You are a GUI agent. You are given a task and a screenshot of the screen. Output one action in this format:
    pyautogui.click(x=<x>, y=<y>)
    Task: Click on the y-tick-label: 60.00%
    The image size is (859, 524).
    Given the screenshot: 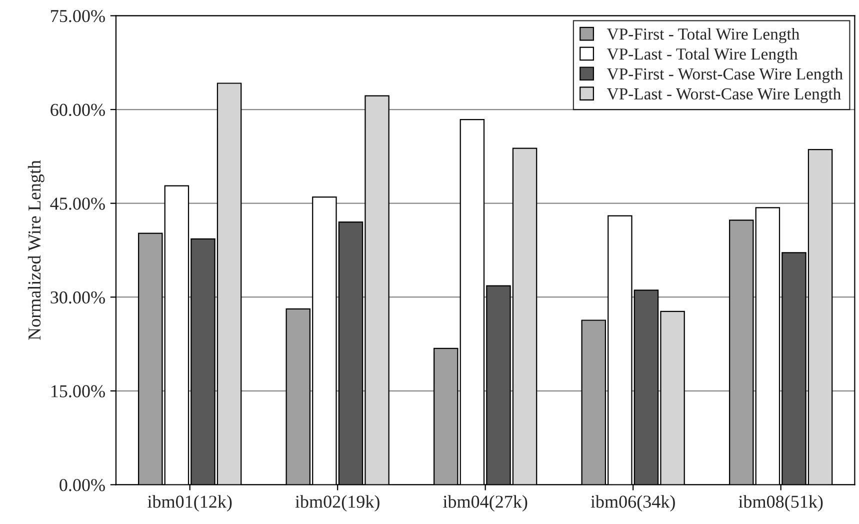 What is the action you would take?
    pyautogui.click(x=77, y=110)
    